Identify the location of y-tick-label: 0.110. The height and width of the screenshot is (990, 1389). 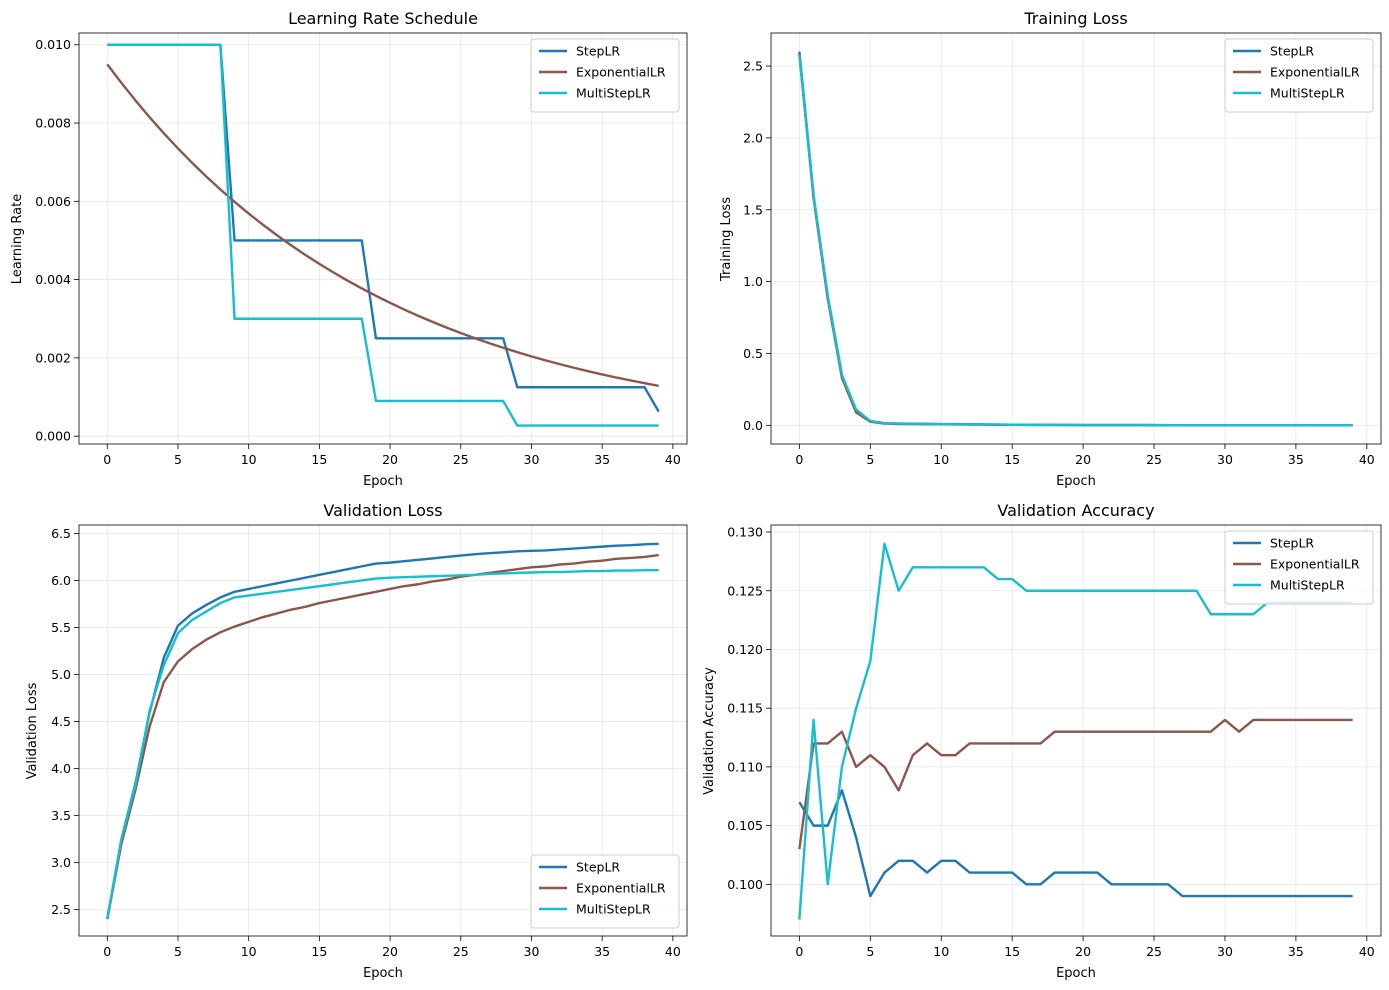
(745, 766).